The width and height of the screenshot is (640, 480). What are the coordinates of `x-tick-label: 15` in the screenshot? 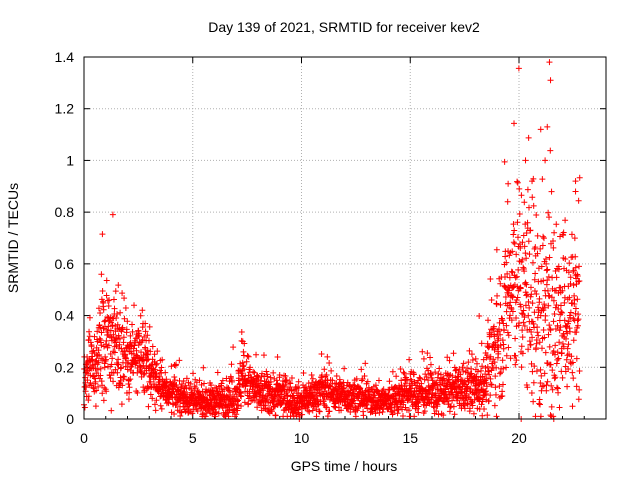 It's located at (410, 438).